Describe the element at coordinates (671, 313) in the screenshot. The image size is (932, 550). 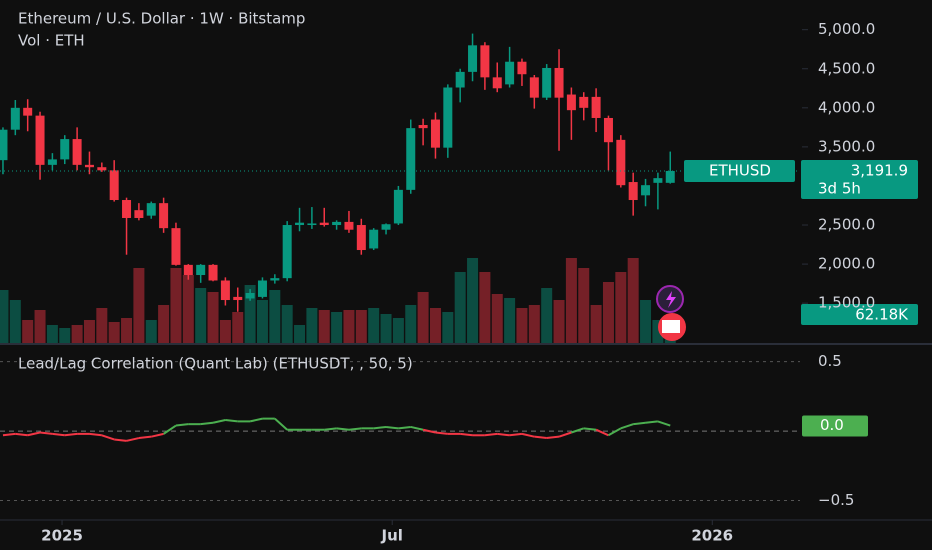
I see `icons` at that location.